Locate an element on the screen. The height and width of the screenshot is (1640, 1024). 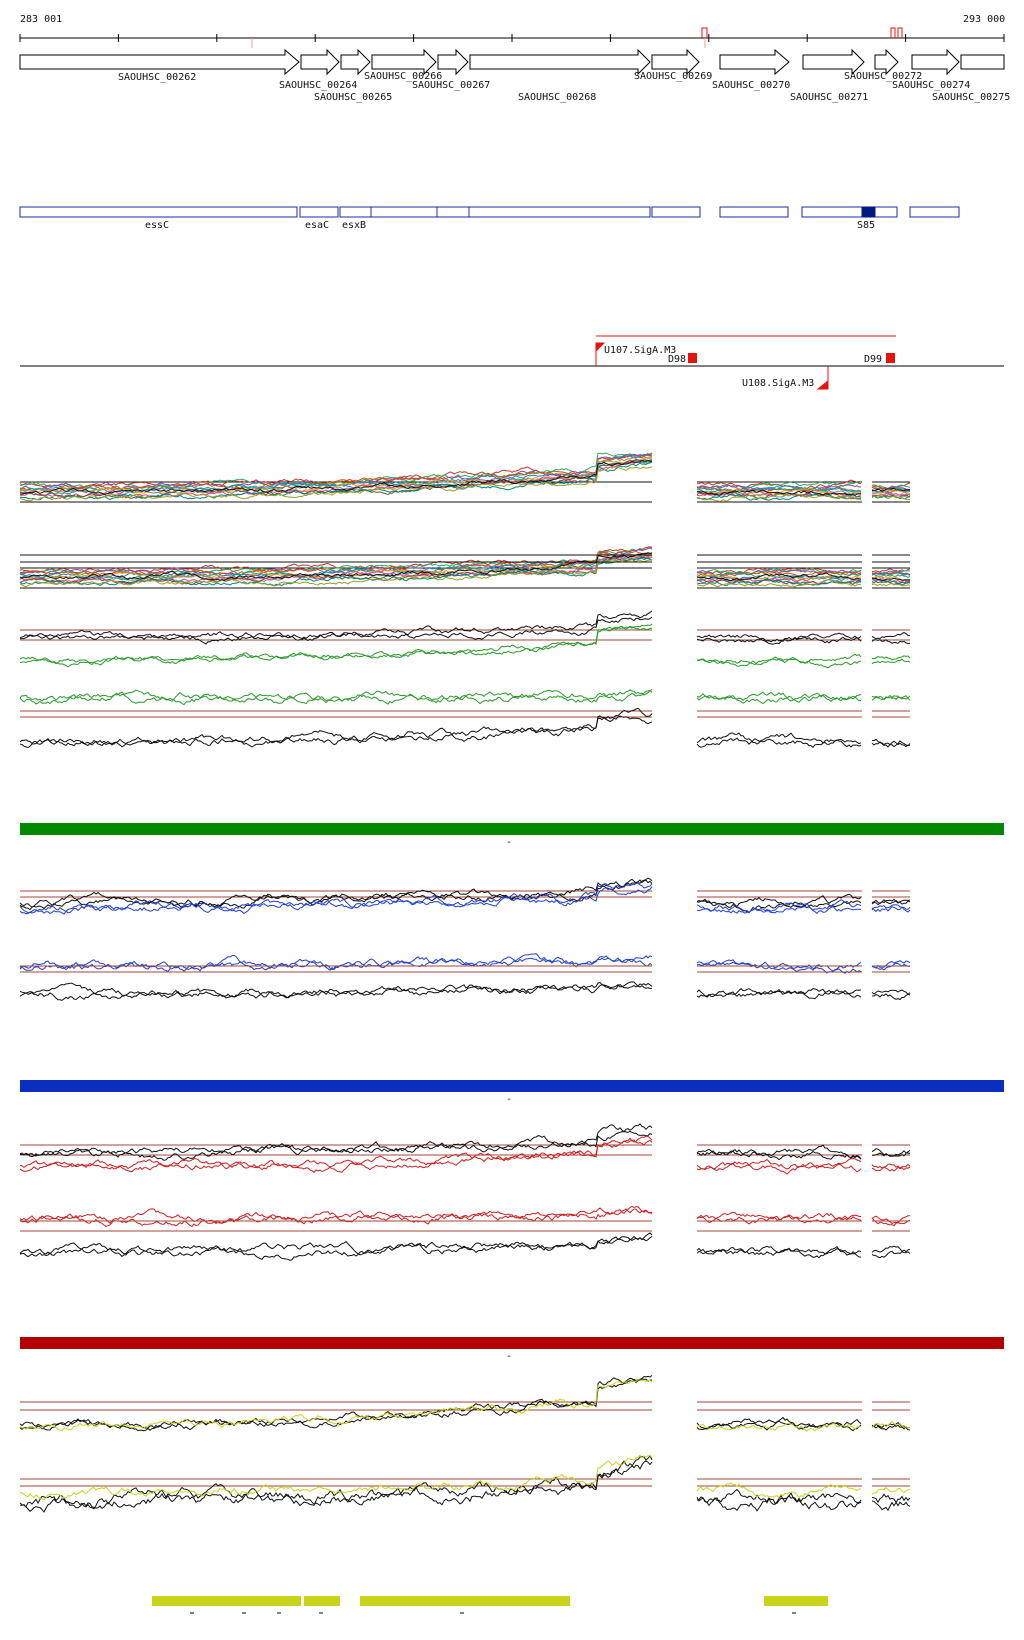
gene-label: SAOUHSC_00271 is located at coordinates (829, 97).